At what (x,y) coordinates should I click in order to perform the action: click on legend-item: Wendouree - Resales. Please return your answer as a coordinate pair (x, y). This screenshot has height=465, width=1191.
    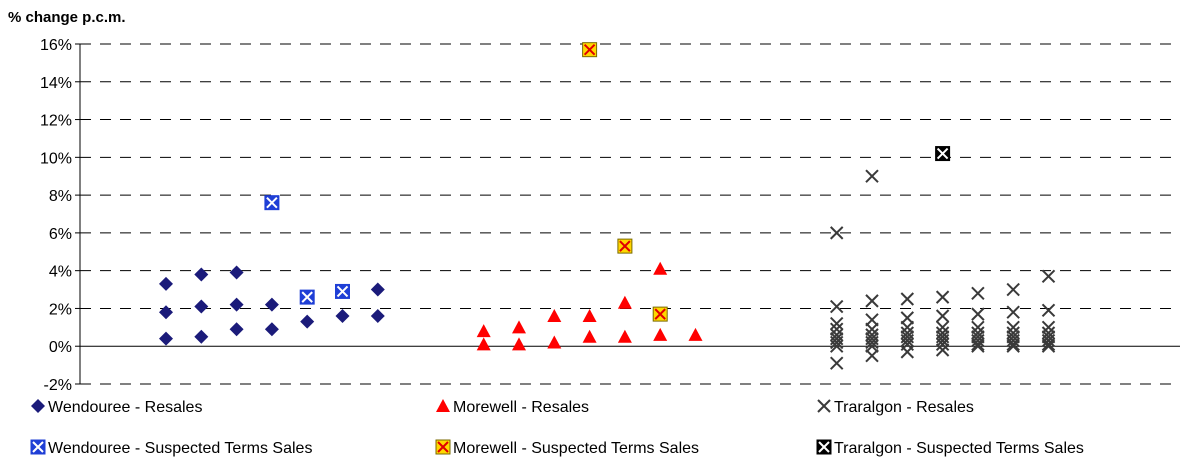
    Looking at the image, I should click on (116, 407).